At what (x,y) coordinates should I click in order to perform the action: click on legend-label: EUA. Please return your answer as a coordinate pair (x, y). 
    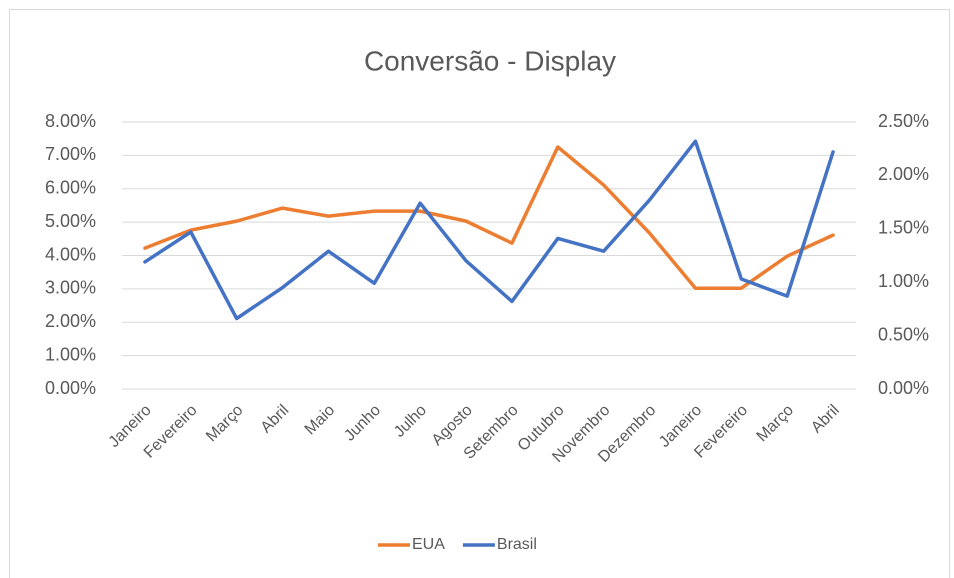
    Looking at the image, I should click on (428, 544).